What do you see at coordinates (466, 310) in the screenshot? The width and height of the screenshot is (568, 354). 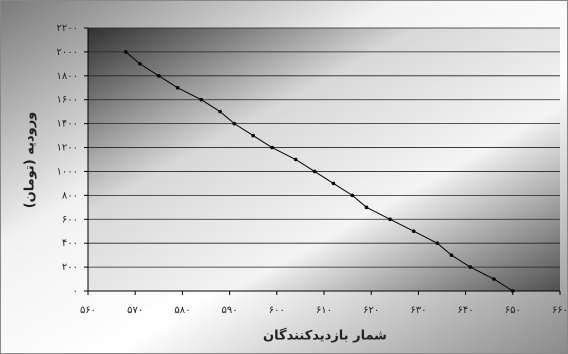 I see `x-tick-label: ۶۴۰` at bounding box center [466, 310].